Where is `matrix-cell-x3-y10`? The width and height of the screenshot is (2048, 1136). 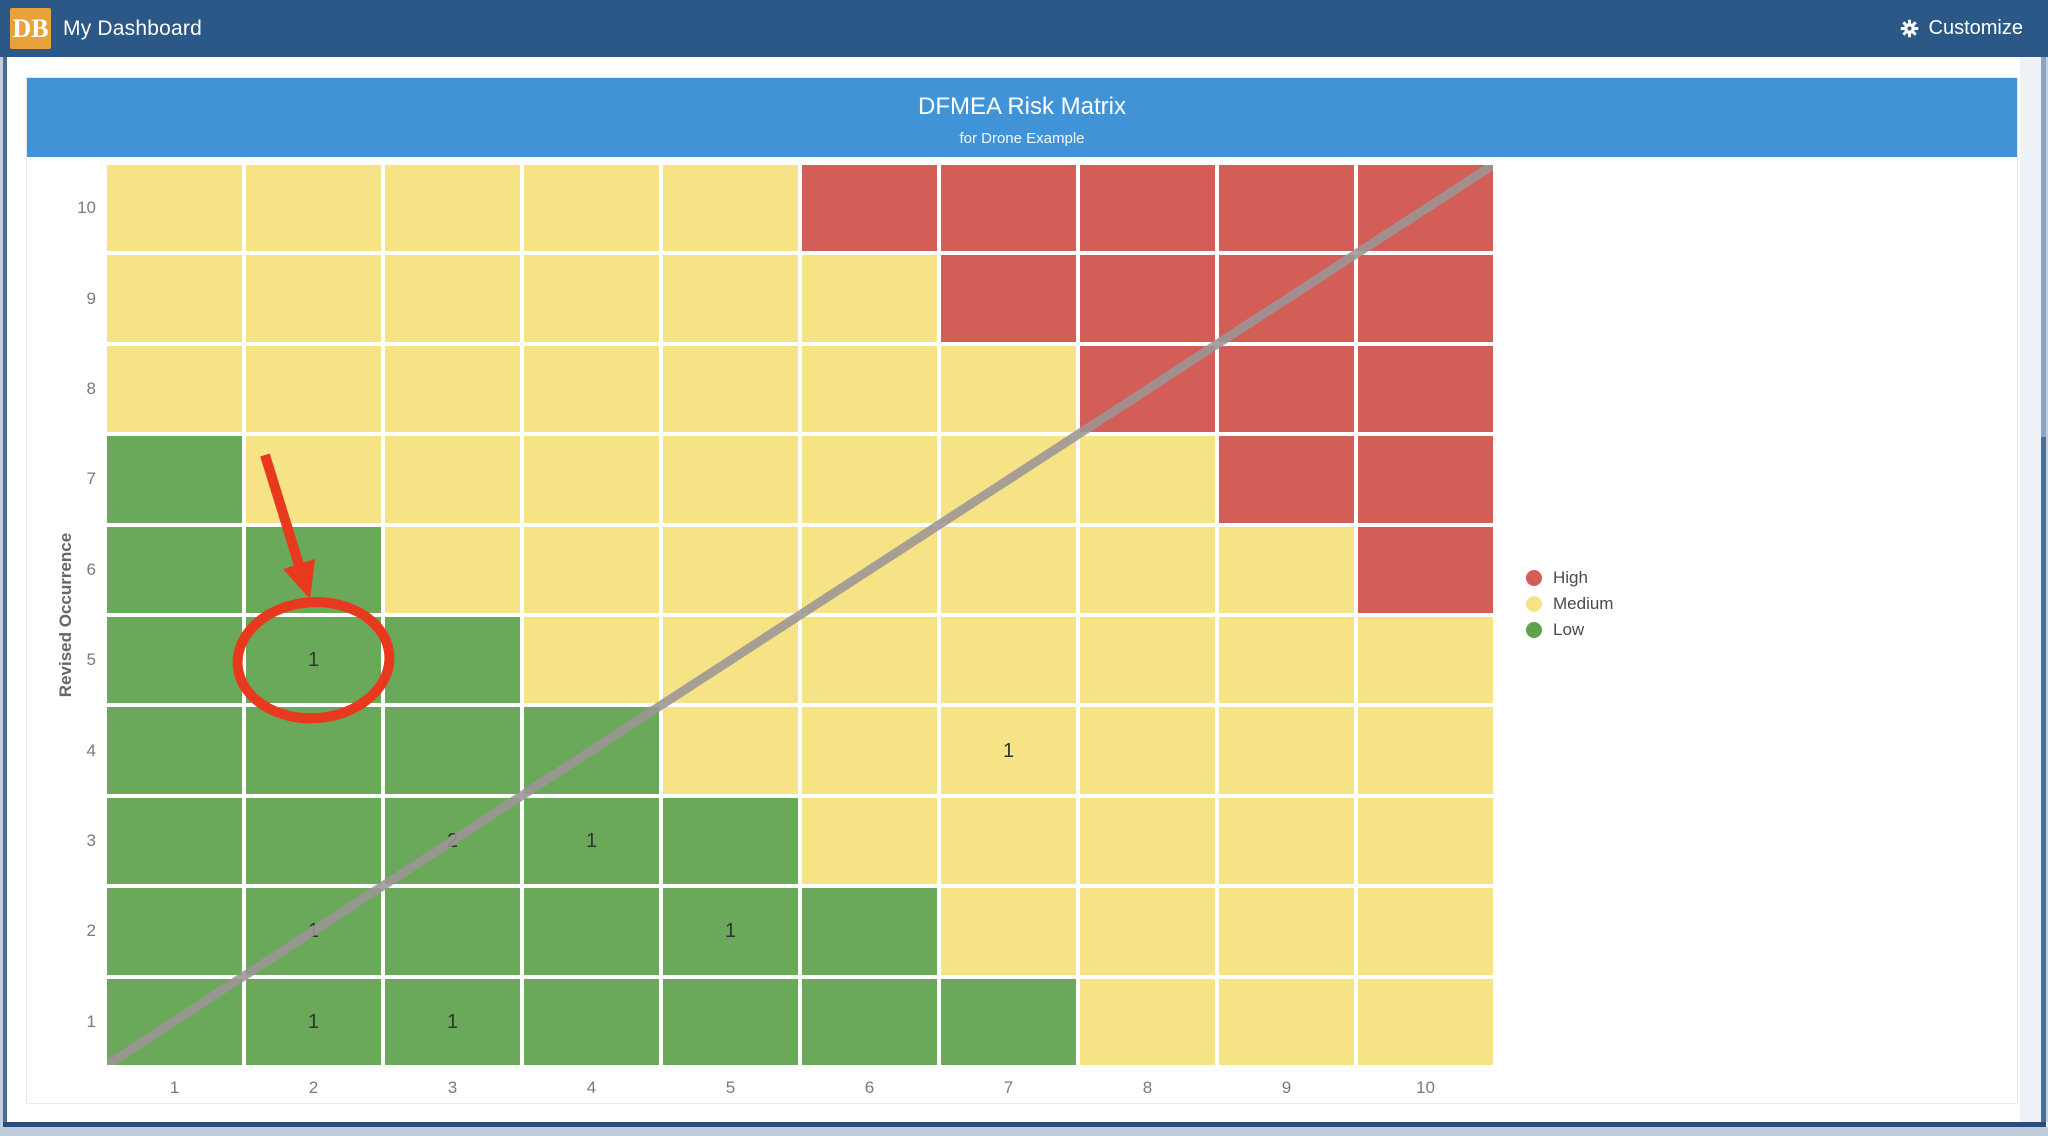
matrix-cell-x3-y10 is located at coordinates (452, 208).